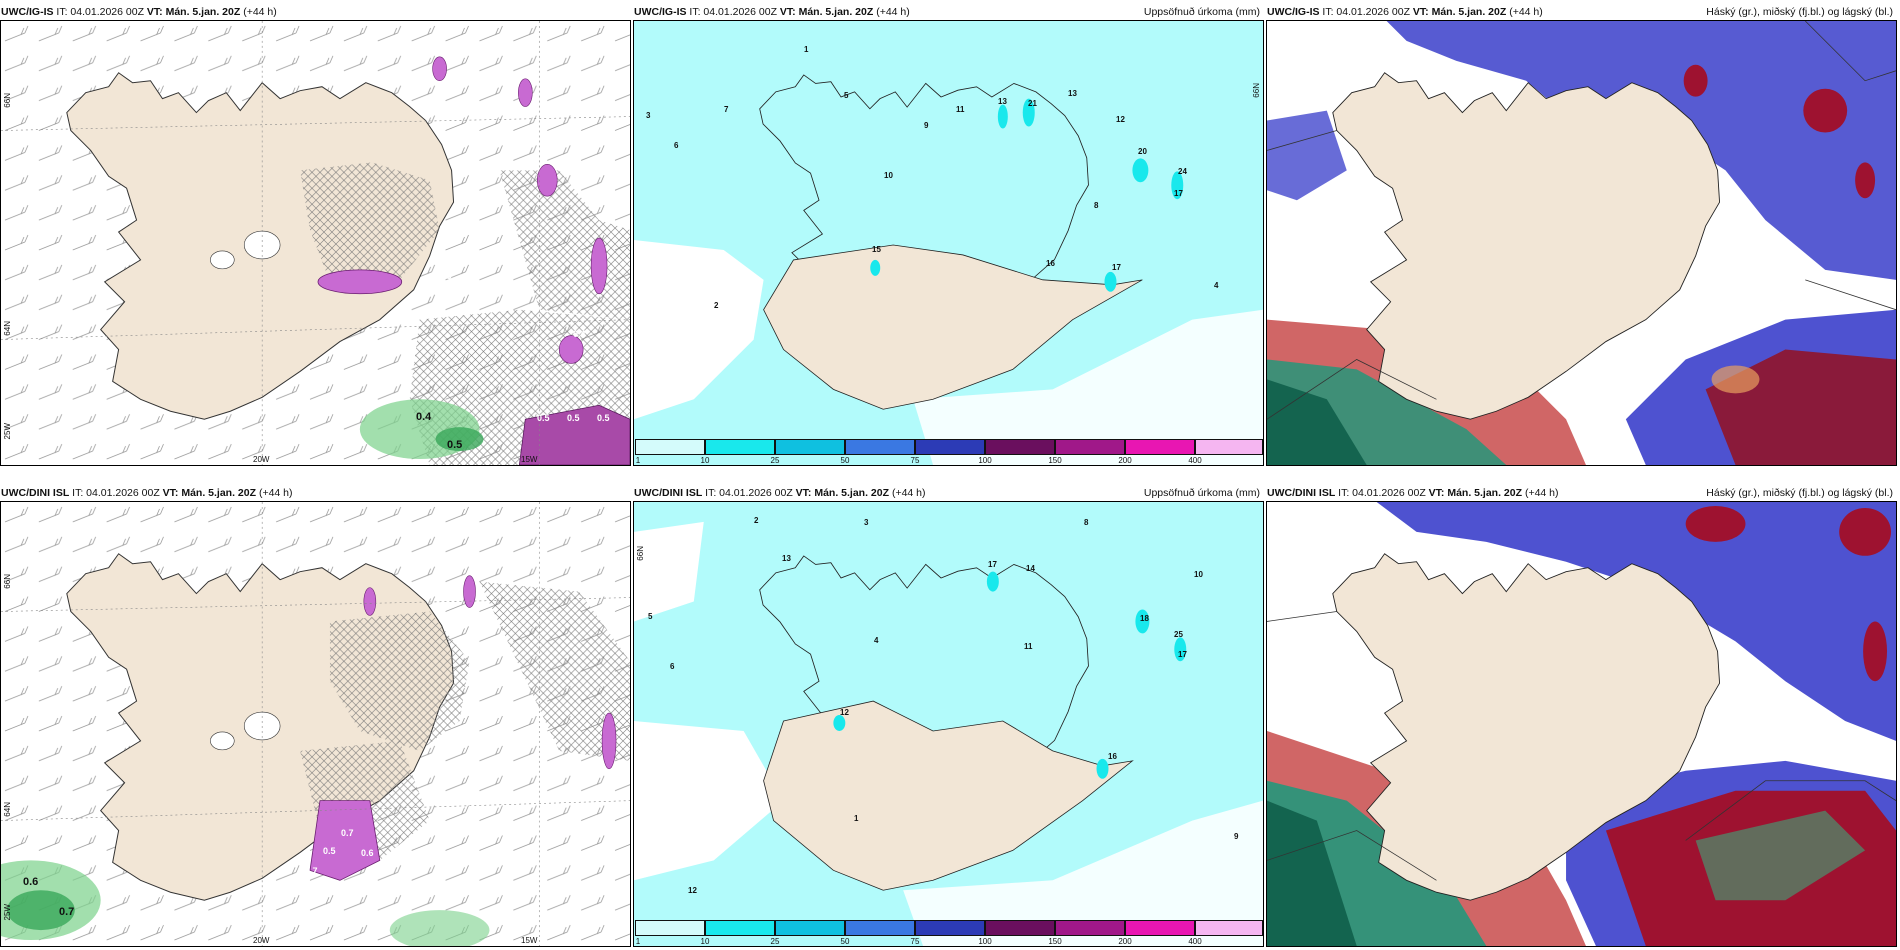 This screenshot has width=1900, height=950. I want to click on colorbar-tick: 25, so click(775, 941).